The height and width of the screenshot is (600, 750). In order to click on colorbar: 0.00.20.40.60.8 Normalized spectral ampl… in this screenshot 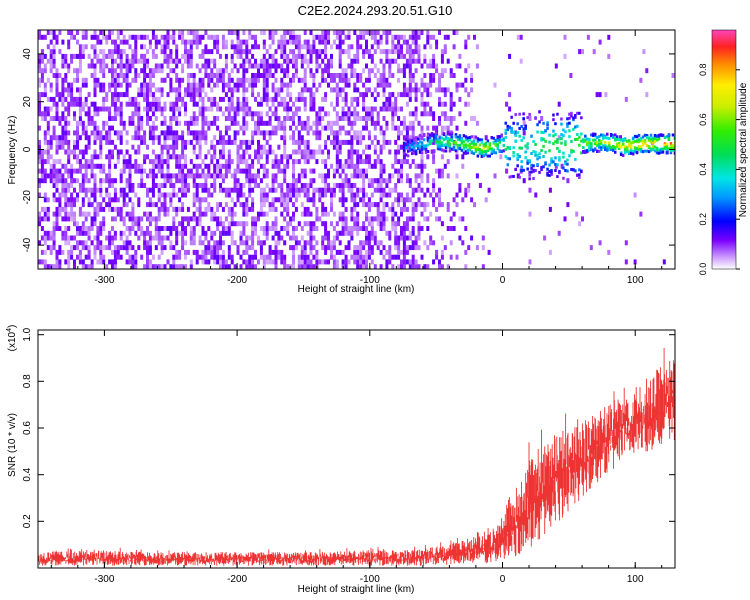, I will do `click(723, 152)`.